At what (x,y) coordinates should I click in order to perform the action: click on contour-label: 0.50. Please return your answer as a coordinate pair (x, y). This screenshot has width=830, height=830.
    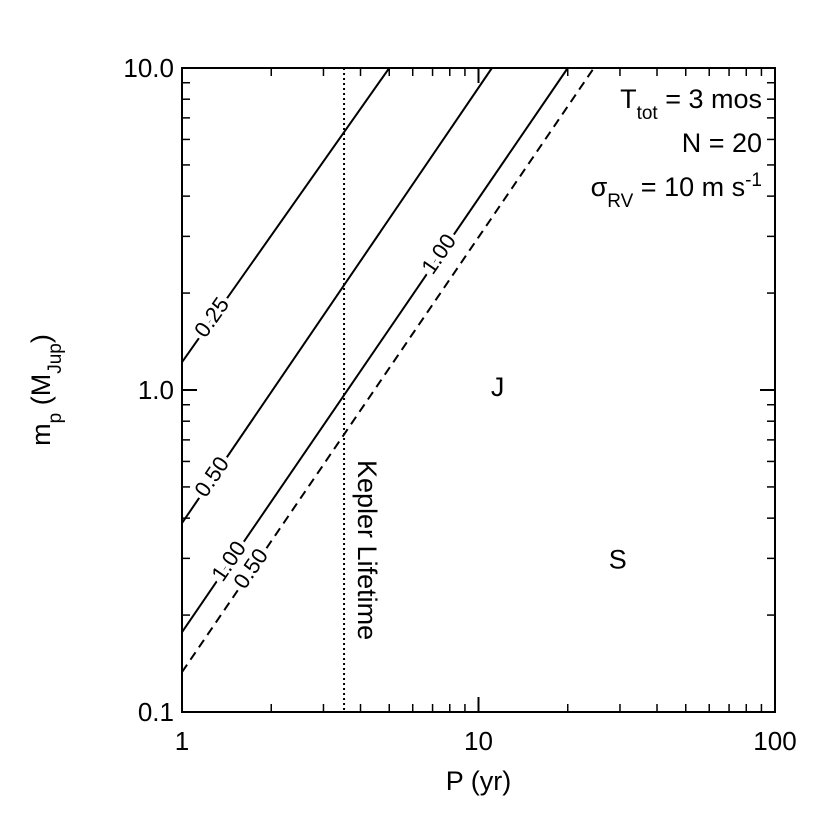
    Looking at the image, I should click on (211, 476).